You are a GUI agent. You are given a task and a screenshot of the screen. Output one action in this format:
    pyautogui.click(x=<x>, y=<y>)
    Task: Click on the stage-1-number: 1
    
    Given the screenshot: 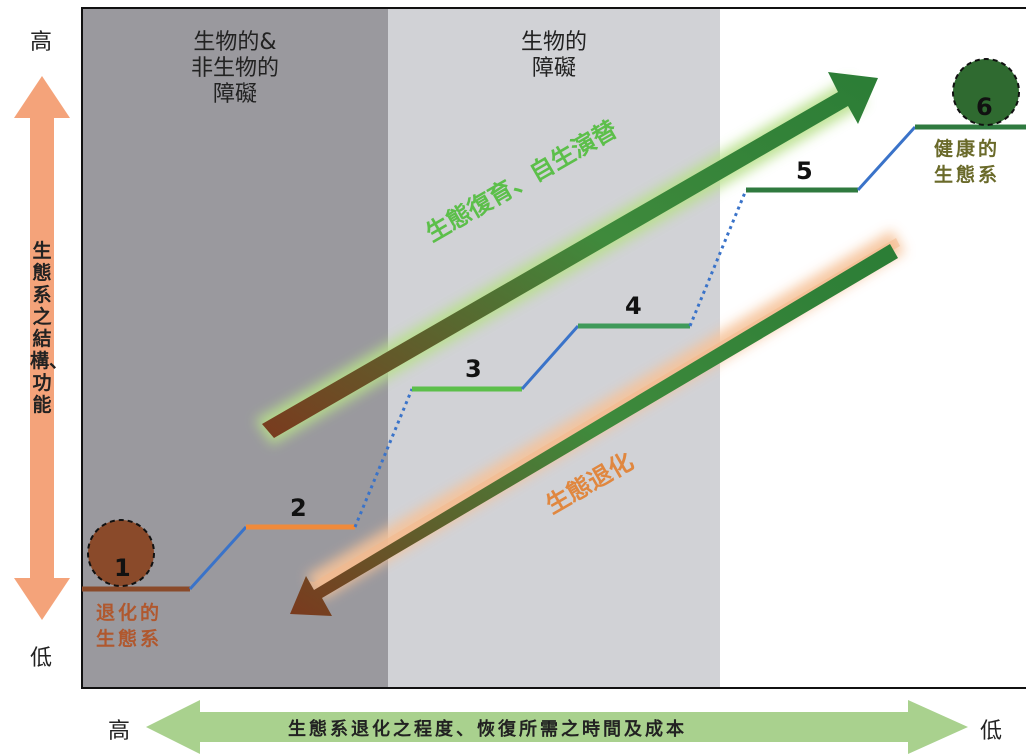 What is the action you would take?
    pyautogui.click(x=122, y=568)
    